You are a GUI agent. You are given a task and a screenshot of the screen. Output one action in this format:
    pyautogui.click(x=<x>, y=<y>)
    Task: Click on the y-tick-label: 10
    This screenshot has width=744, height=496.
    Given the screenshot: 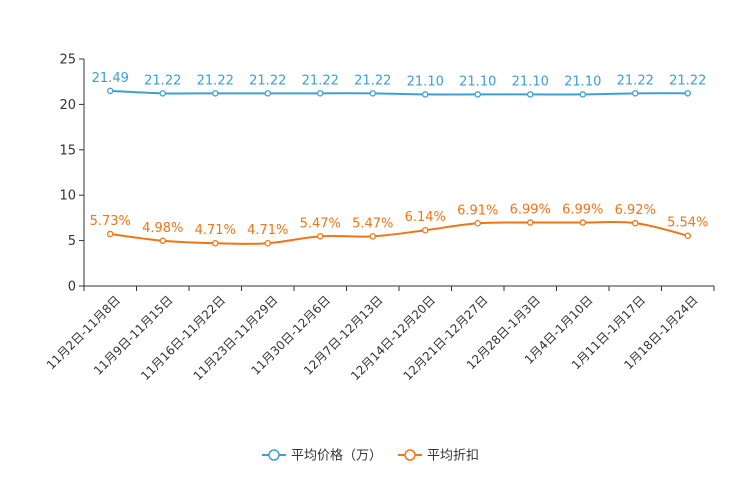 What is the action you would take?
    pyautogui.click(x=67, y=196)
    